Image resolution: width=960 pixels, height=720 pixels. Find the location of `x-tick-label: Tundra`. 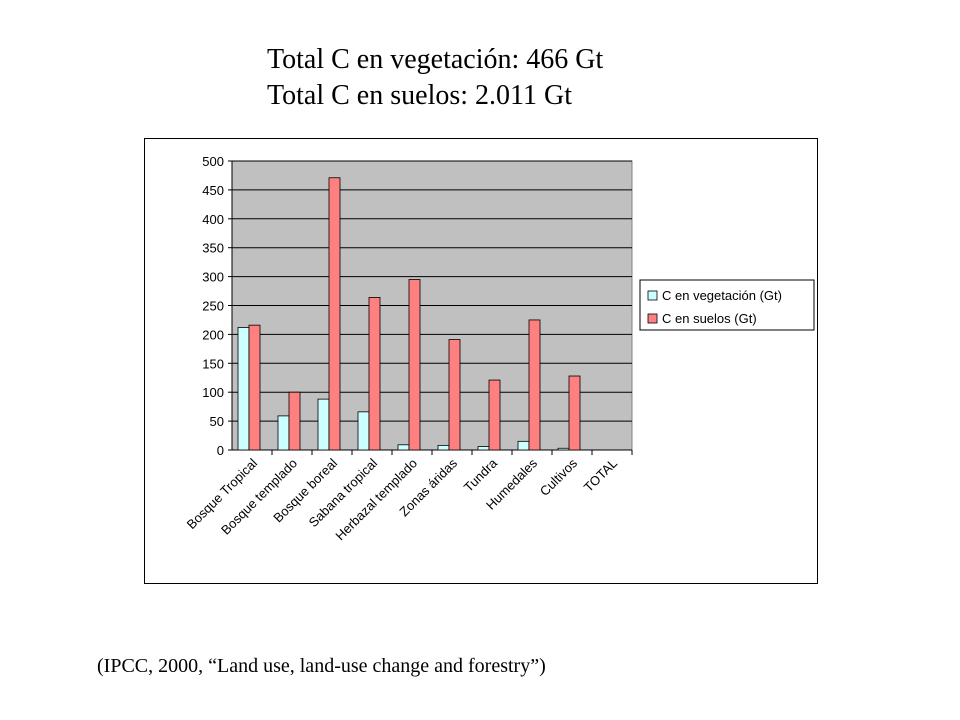

x-tick-label: Tundra is located at coordinates (481, 475).